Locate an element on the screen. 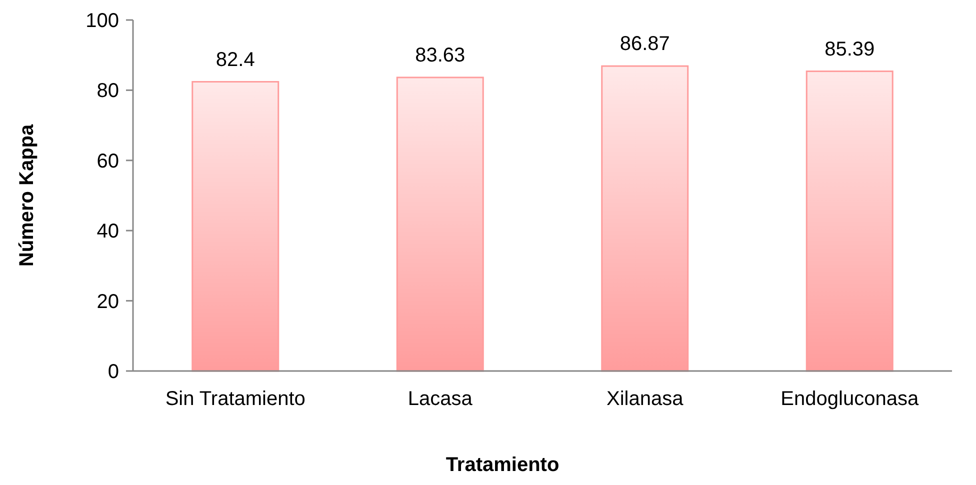  x-tick-label: Endogluconasa is located at coordinates (850, 399).